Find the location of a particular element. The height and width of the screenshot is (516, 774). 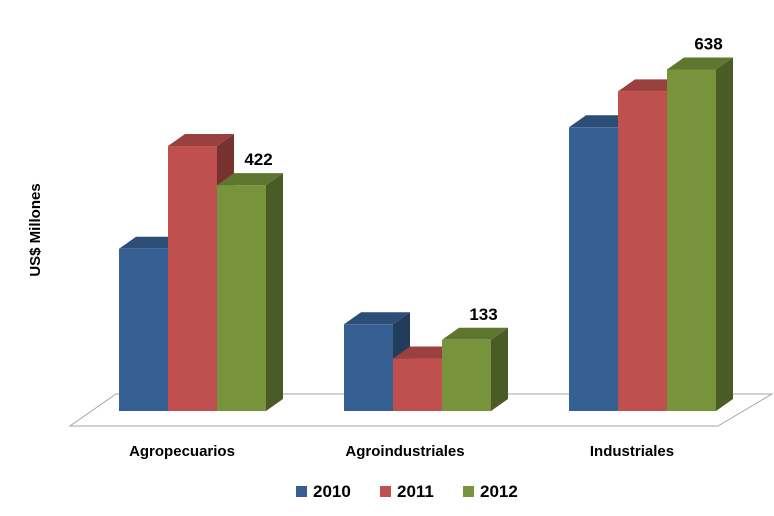

legend-item-2010: 2010 is located at coordinates (323, 491).